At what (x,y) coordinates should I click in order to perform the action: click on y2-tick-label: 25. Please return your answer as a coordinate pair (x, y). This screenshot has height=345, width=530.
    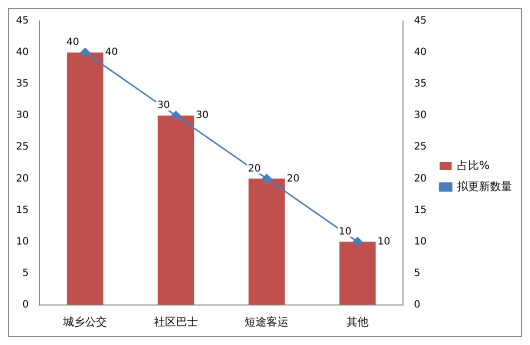
    Looking at the image, I should click on (420, 147).